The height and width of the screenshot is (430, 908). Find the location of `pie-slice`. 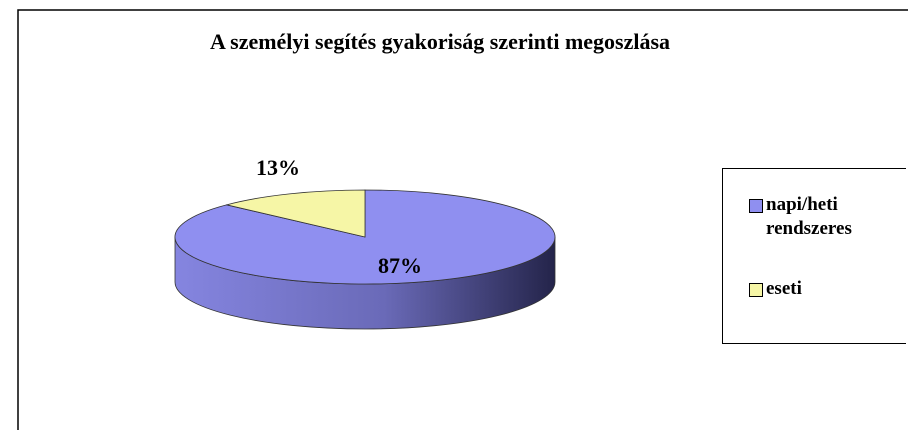

pie-slice is located at coordinates (296, 213).